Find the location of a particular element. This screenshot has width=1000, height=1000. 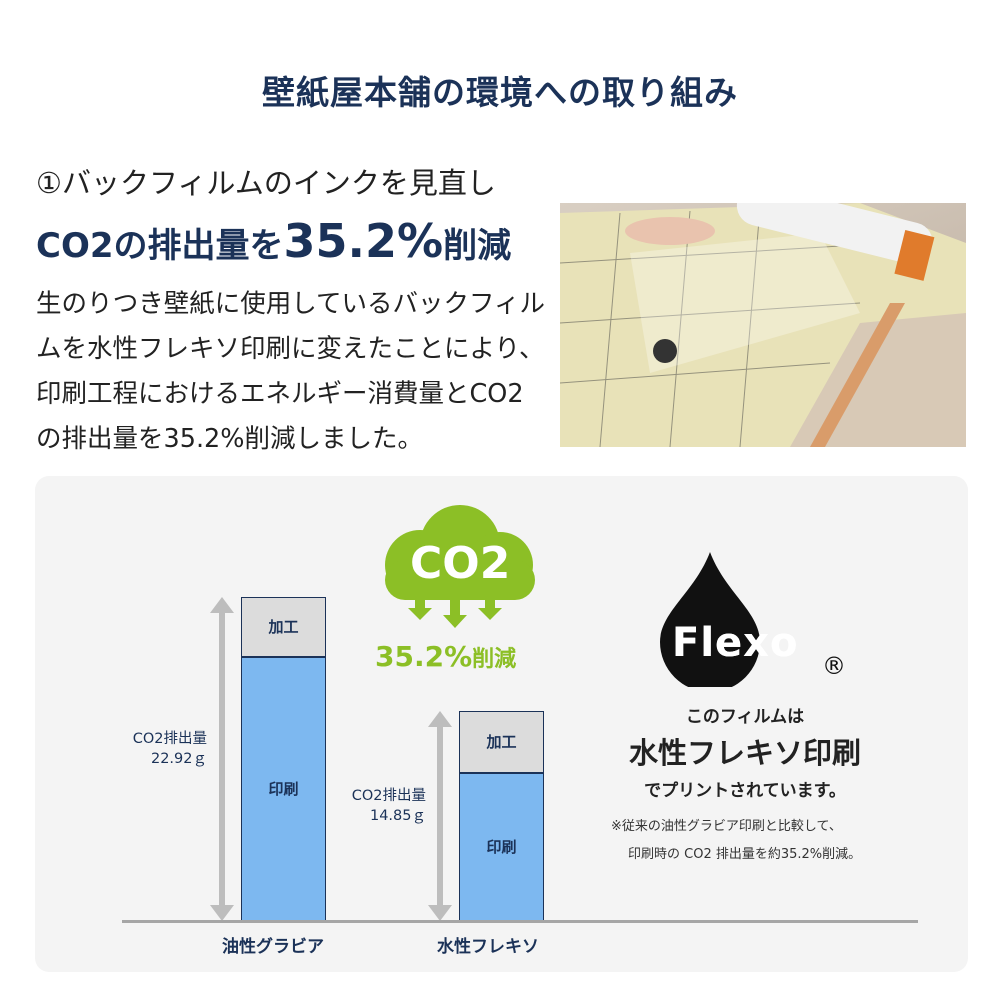

flexo-note1: ※従来の油性グラビア印刷と比較して、 is located at coordinates (726, 826).